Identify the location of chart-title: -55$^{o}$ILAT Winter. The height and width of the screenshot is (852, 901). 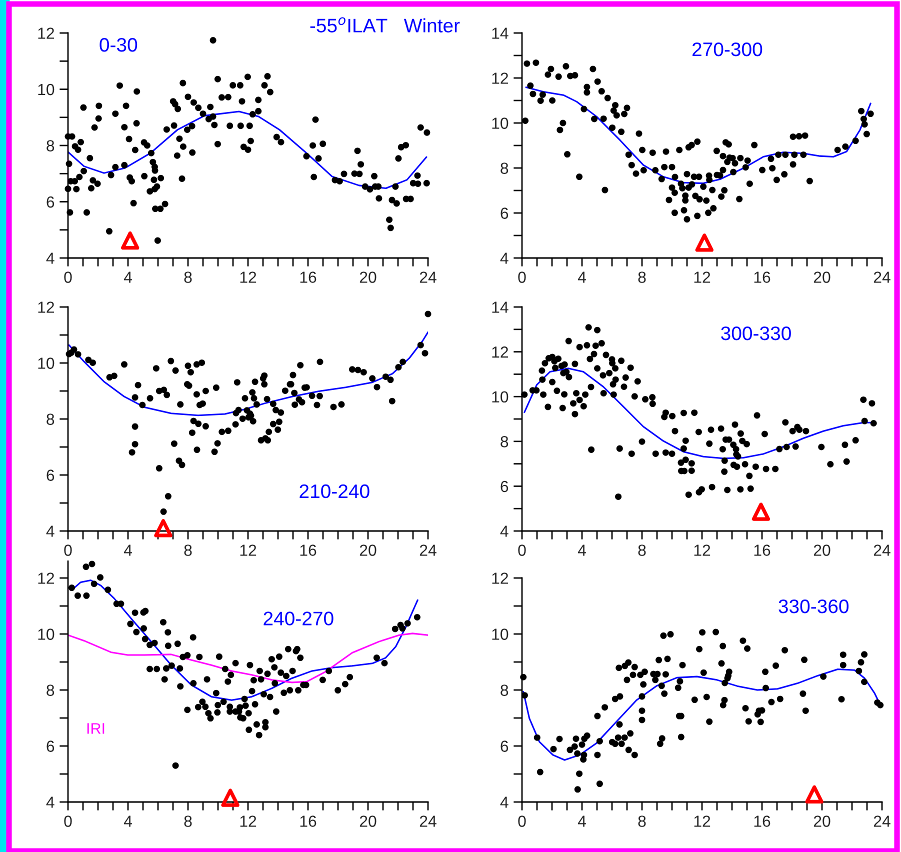
(385, 24).